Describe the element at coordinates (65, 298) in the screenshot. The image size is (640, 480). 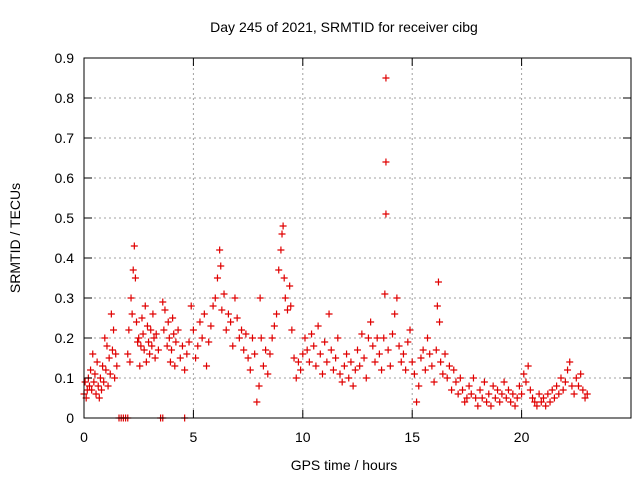
I see `y-tick-label: 0.3` at that location.